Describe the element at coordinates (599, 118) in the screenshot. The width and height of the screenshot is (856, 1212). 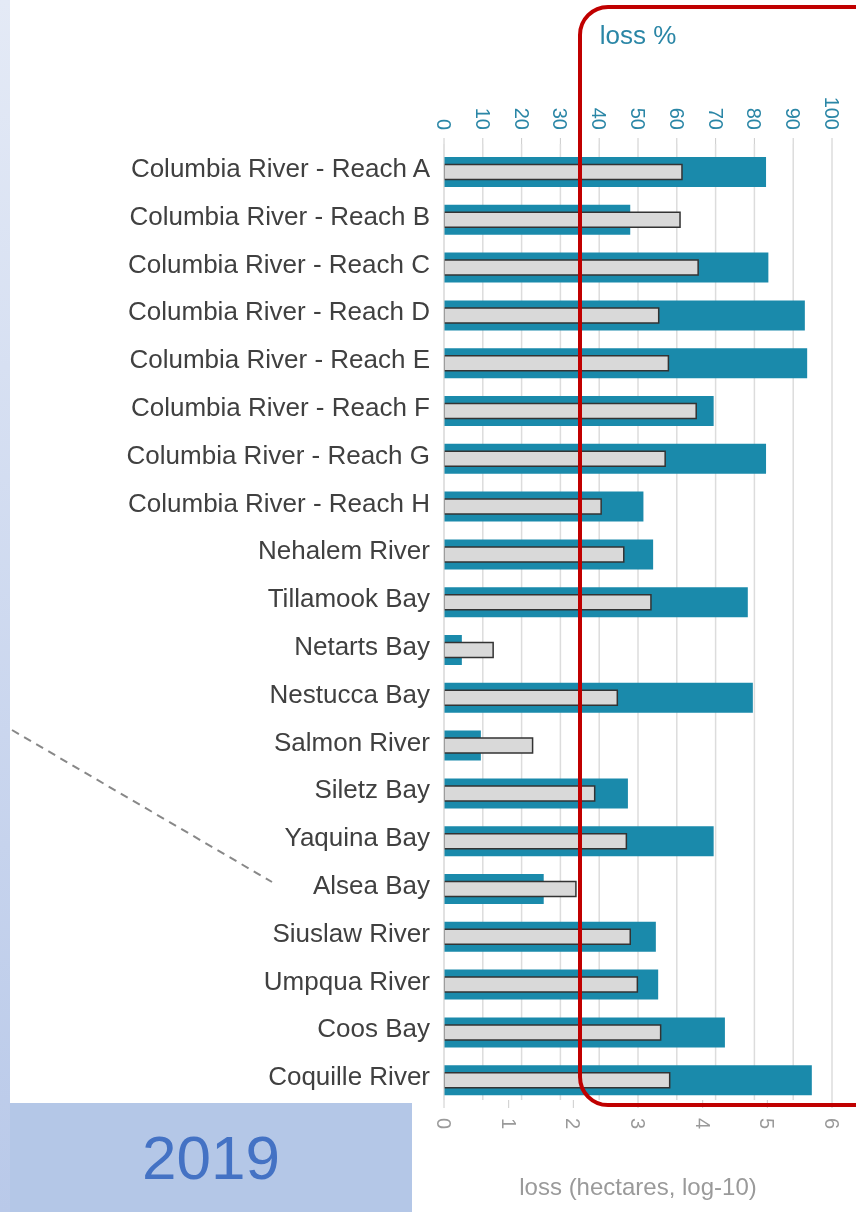
I see `x2-tick-label: 40` at that location.